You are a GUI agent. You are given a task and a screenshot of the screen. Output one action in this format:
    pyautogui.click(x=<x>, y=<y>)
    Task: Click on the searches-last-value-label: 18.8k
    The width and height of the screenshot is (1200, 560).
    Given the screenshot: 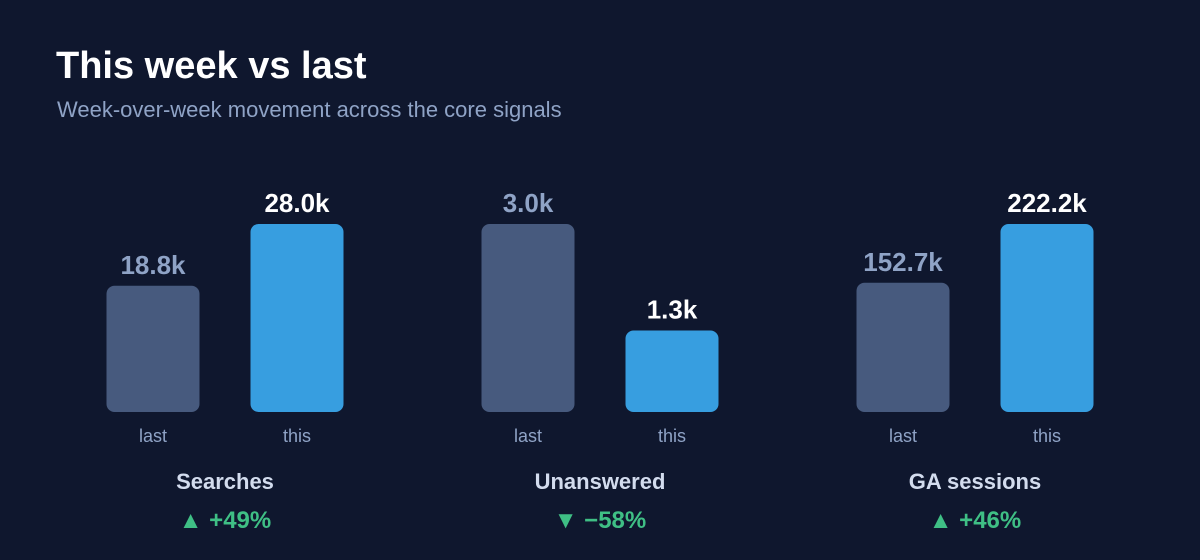 What is the action you would take?
    pyautogui.click(x=153, y=265)
    